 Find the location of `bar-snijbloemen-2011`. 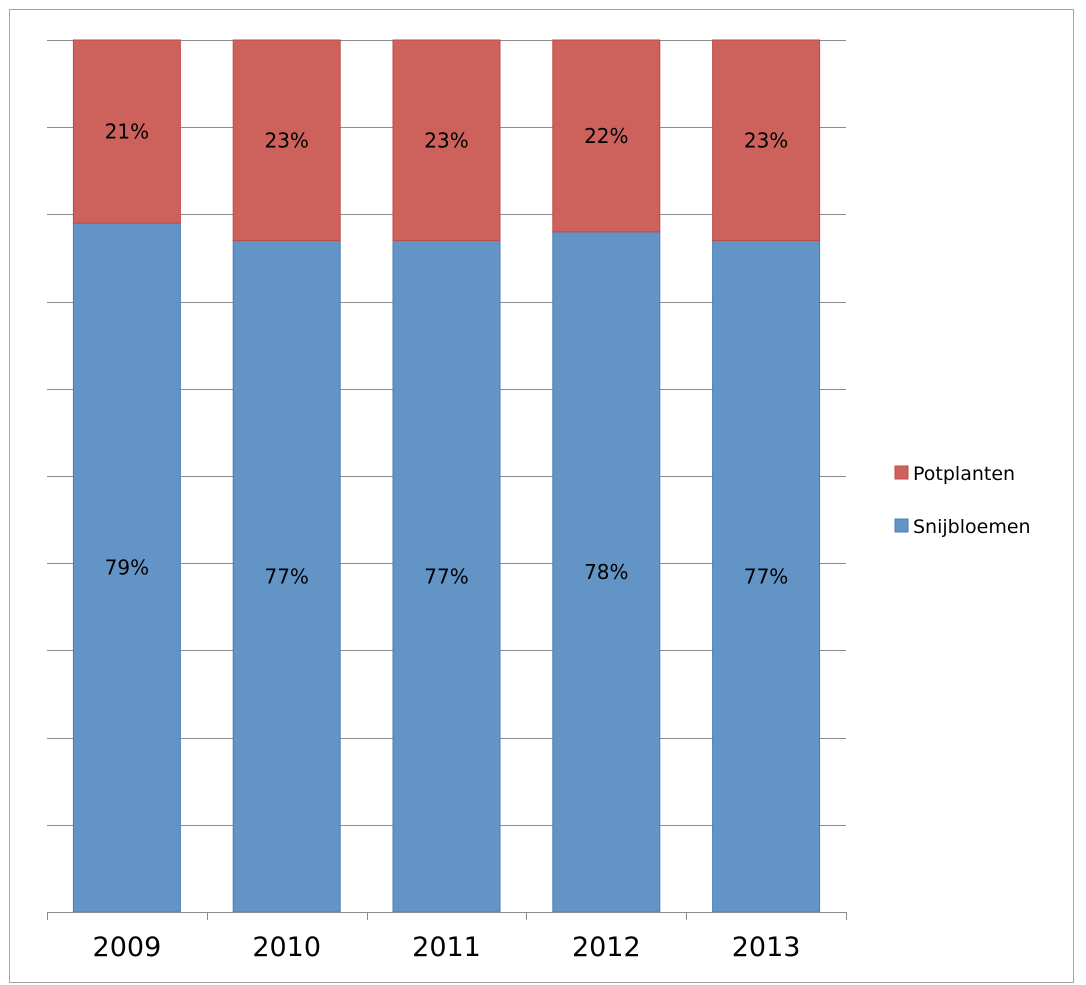

bar-snijbloemen-2011 is located at coordinates (446, 576).